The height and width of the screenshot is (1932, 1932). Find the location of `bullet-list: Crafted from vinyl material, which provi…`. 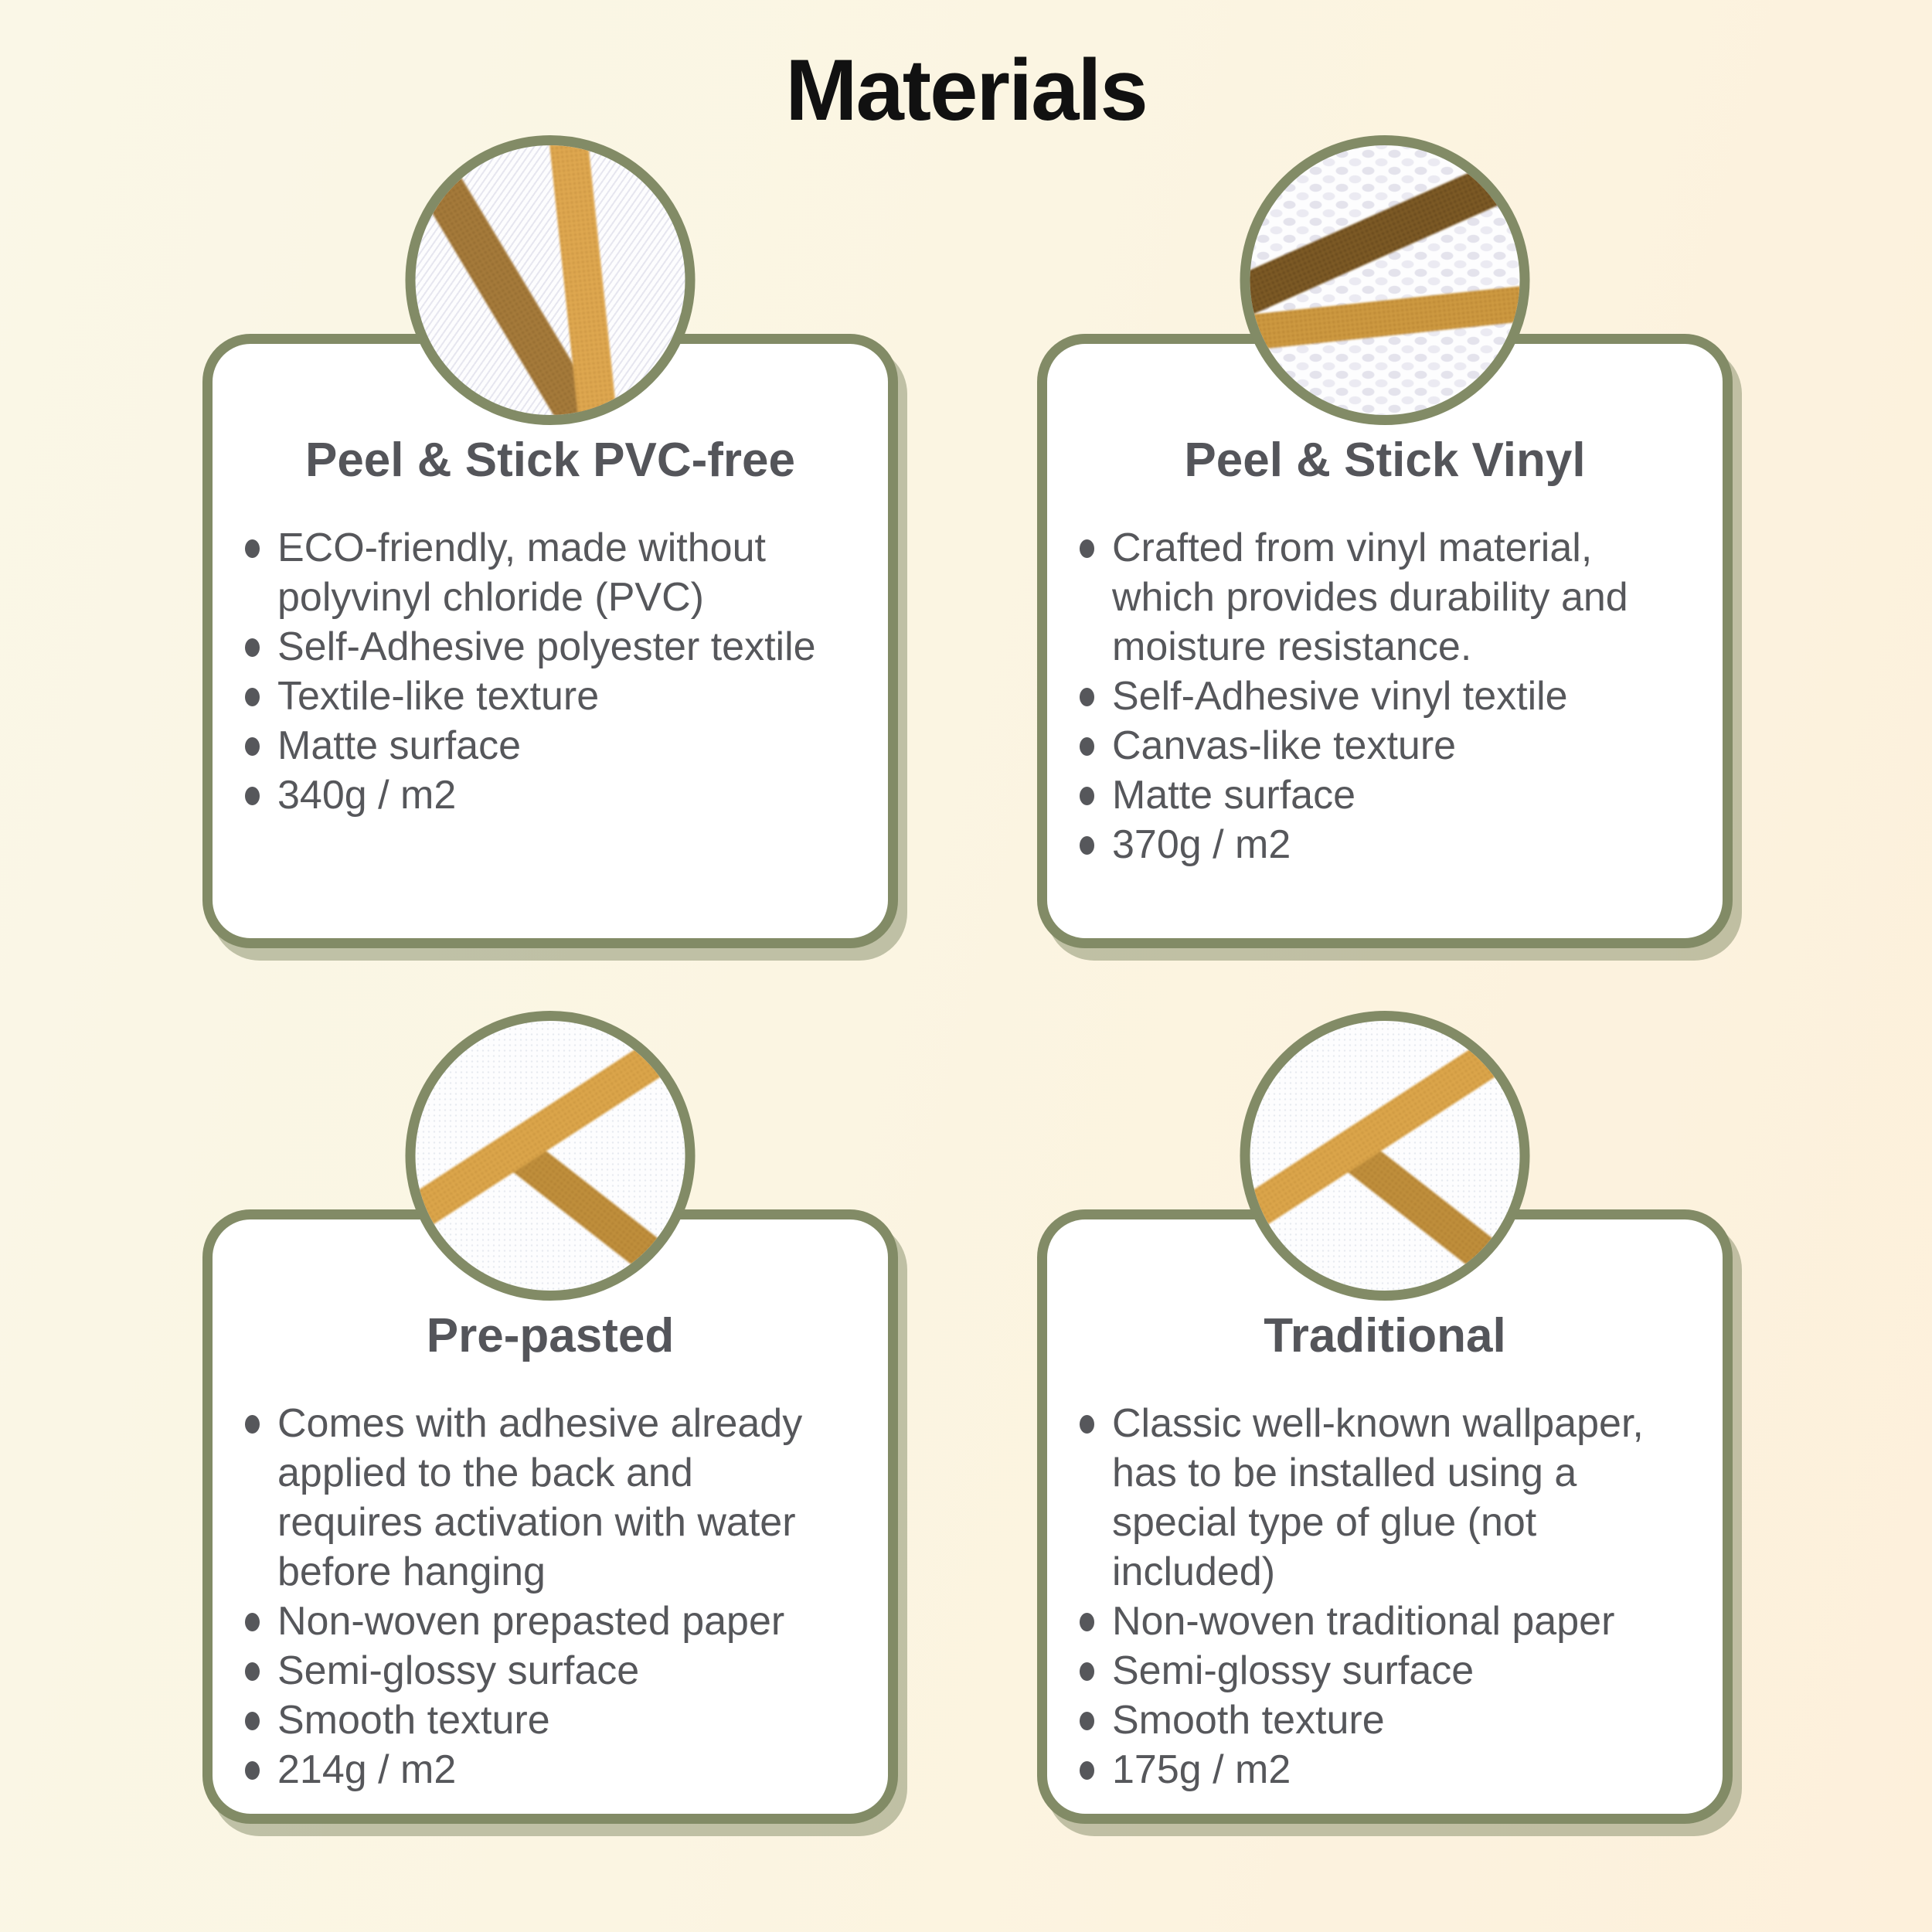

bullet-list: Crafted from vinyl material, which provi… is located at coordinates (1385, 696).